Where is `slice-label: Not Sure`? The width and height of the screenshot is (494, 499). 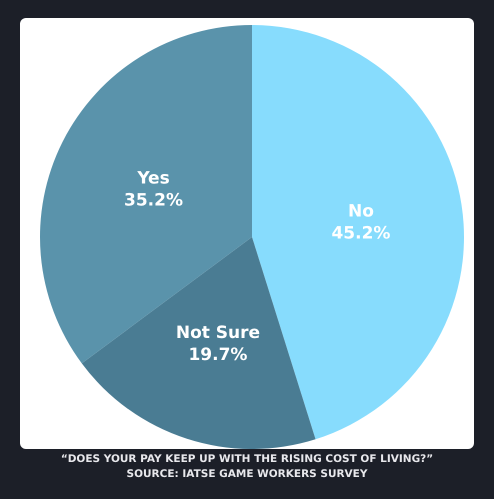 slice-label: Not Sure is located at coordinates (218, 332).